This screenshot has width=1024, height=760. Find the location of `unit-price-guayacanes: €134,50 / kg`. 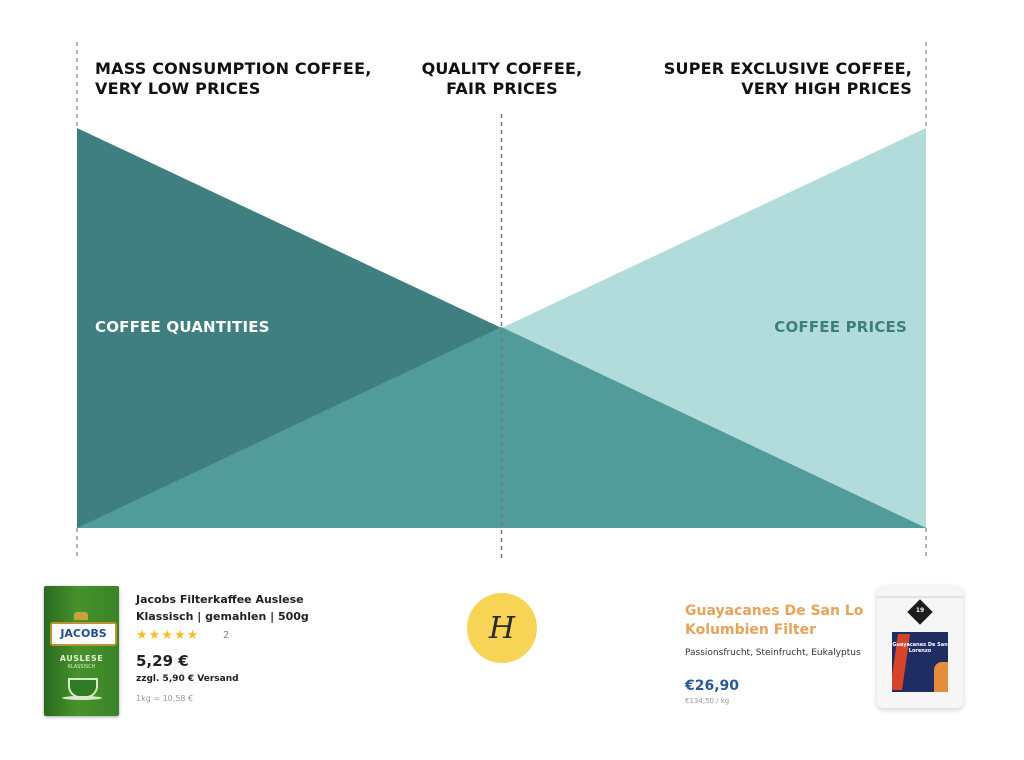

unit-price-guayacanes: €134,50 / kg is located at coordinates (707, 701).